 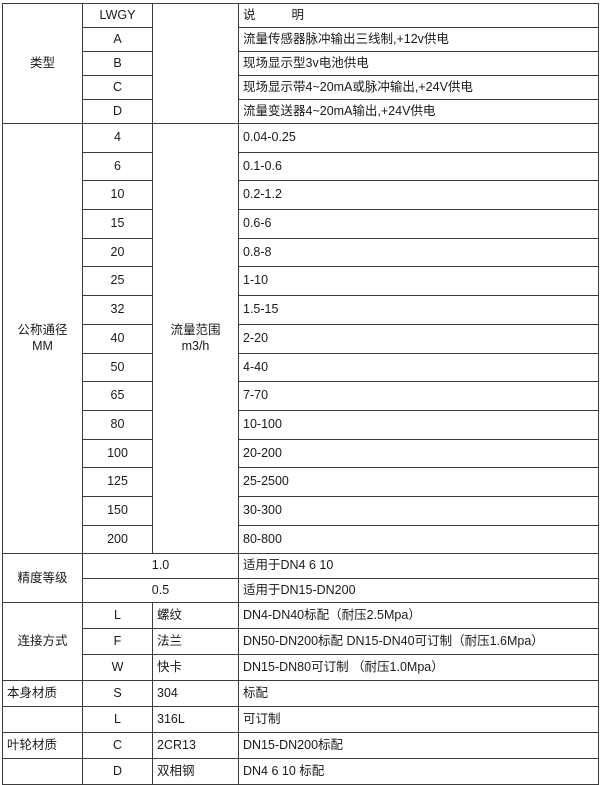 What do you see at coordinates (117, 252) in the screenshot?
I see `dn-code-20: 20` at bounding box center [117, 252].